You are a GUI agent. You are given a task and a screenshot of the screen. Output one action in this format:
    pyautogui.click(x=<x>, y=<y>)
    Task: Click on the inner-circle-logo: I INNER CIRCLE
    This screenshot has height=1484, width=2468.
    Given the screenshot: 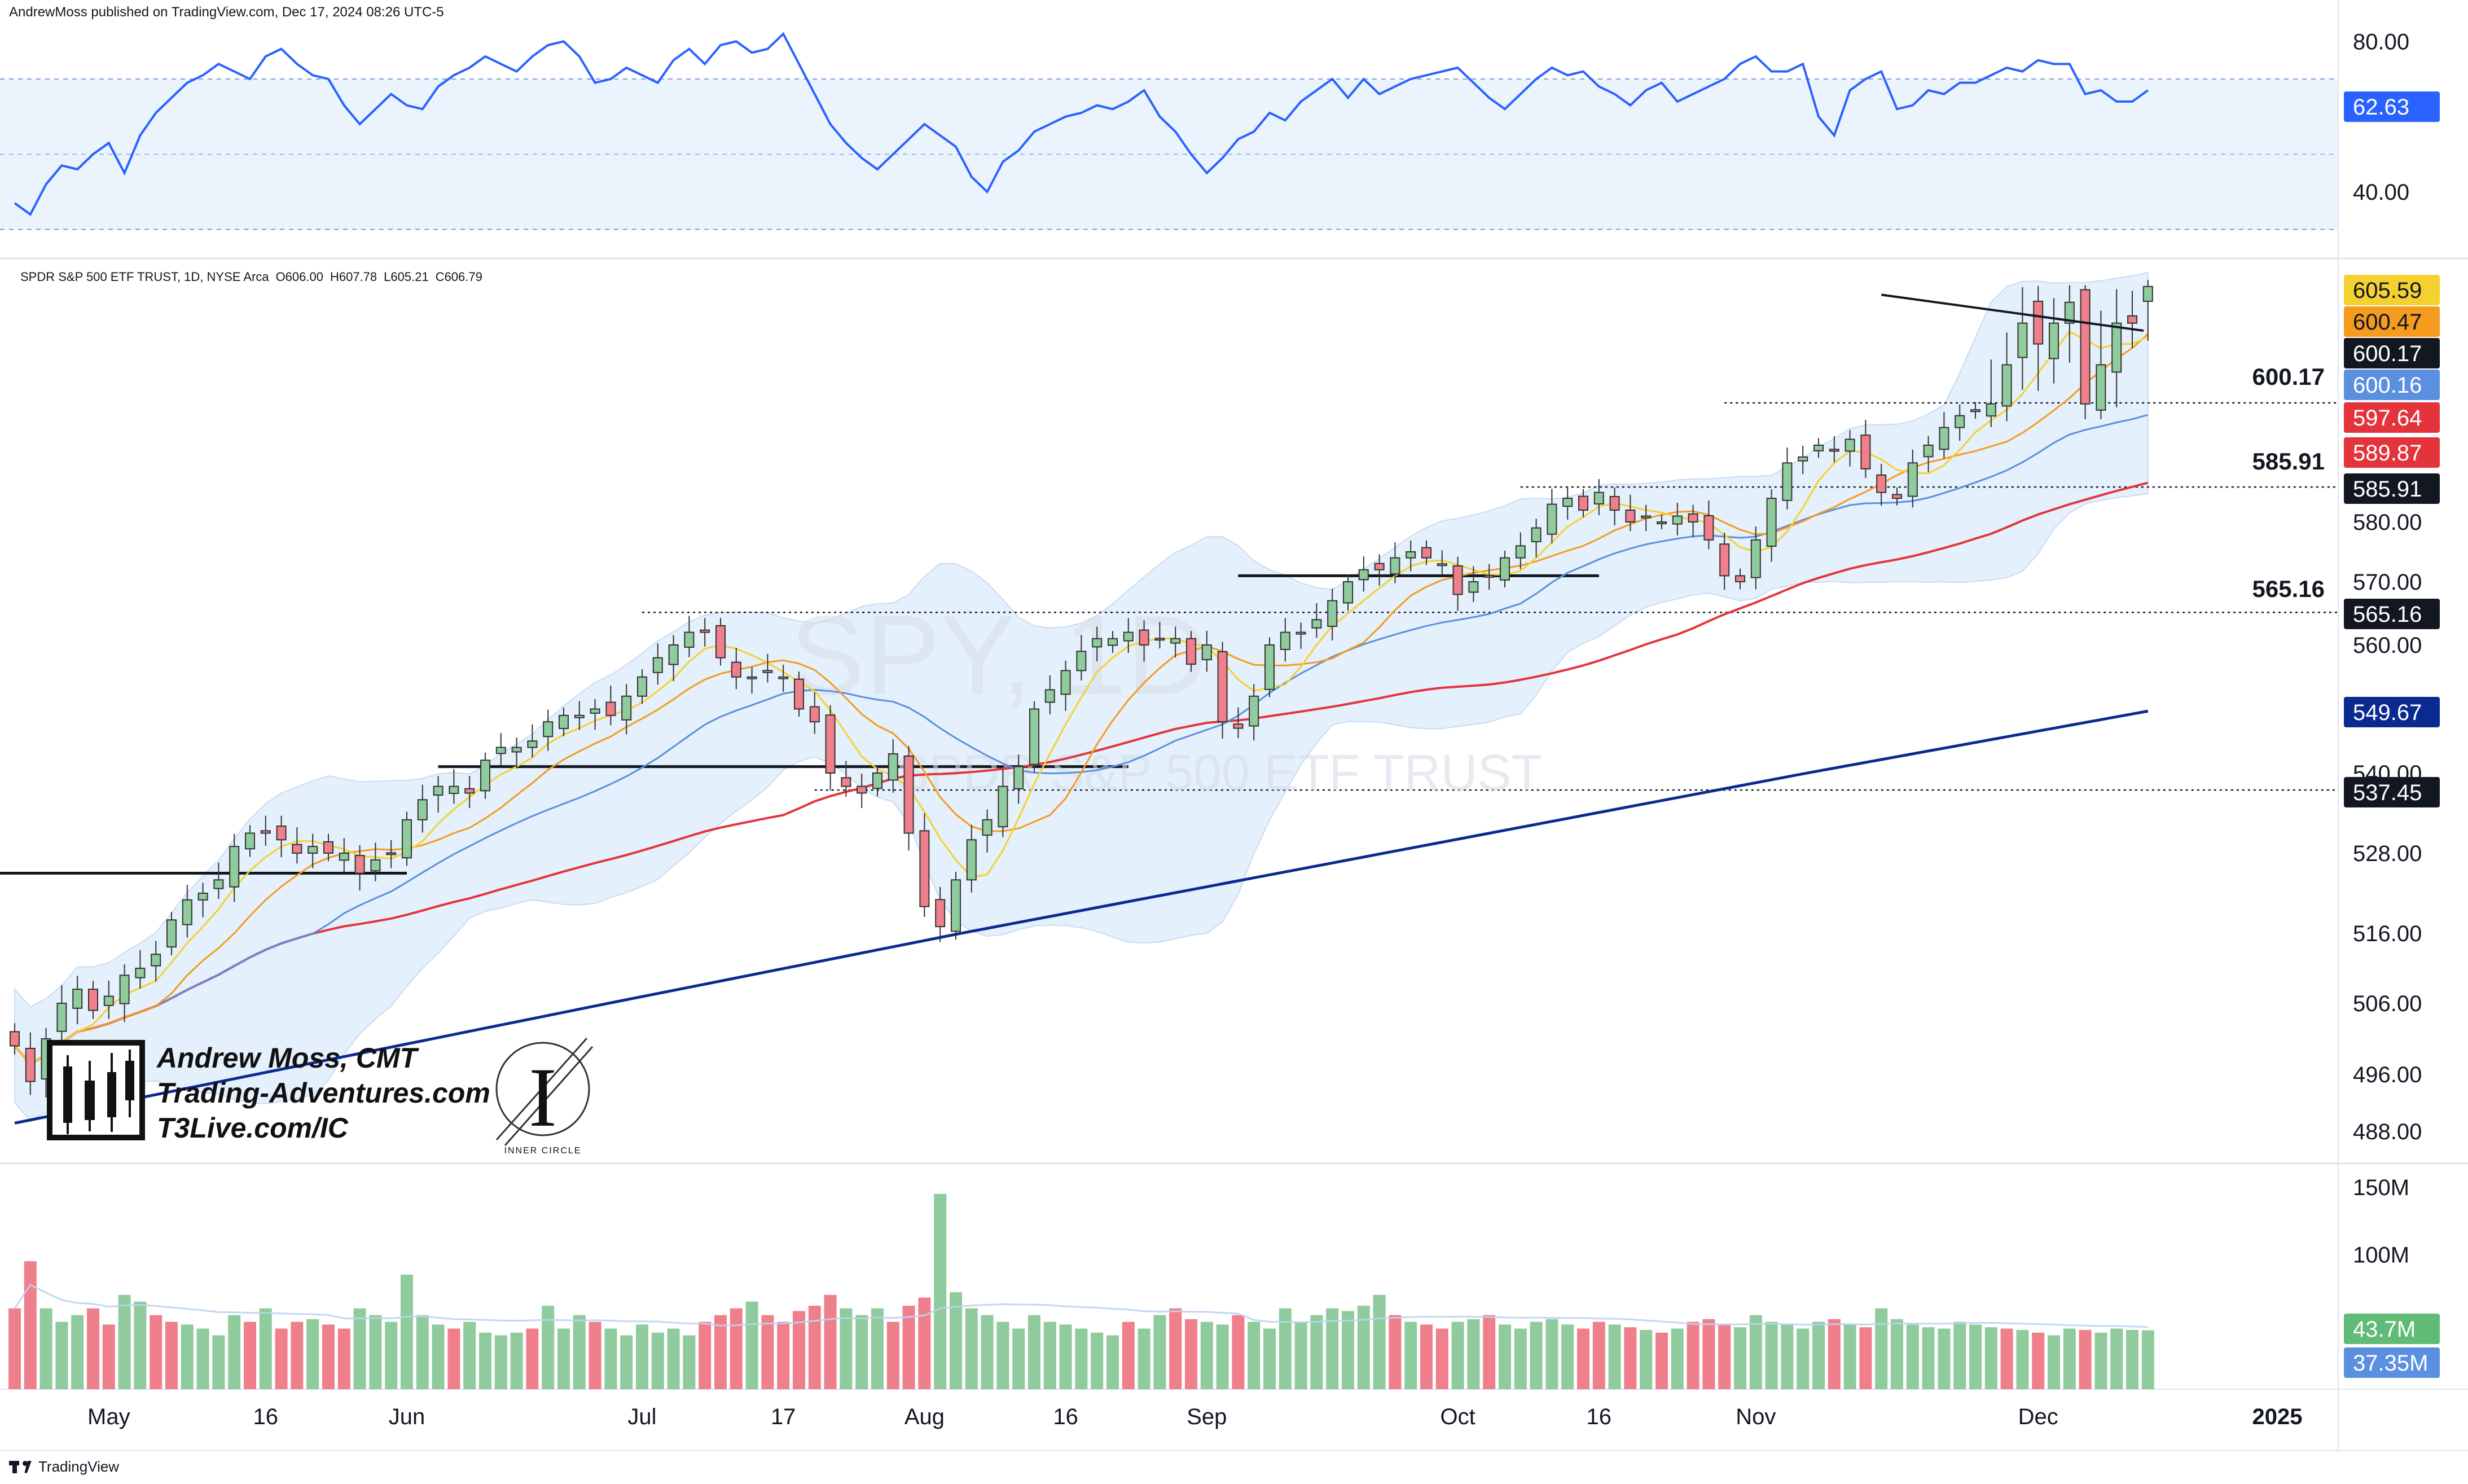 What is the action you would take?
    pyautogui.click(x=544, y=1097)
    